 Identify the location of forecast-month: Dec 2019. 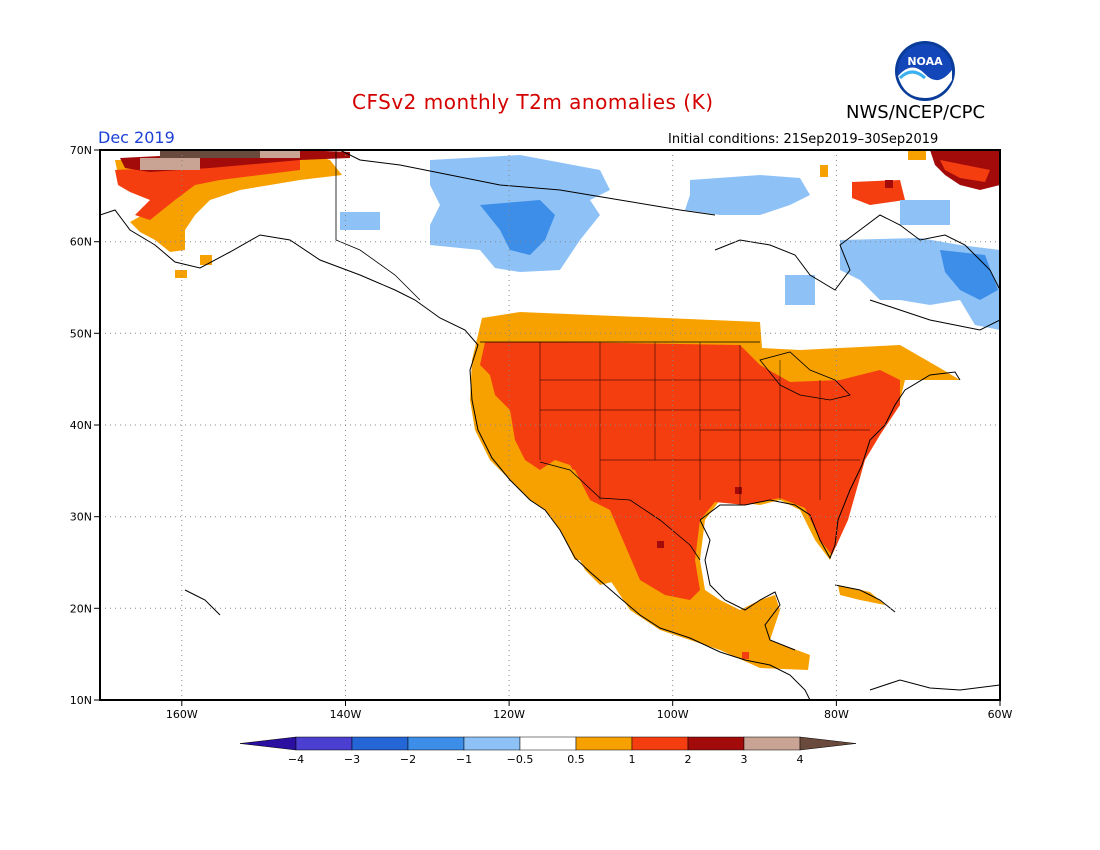
(136, 137).